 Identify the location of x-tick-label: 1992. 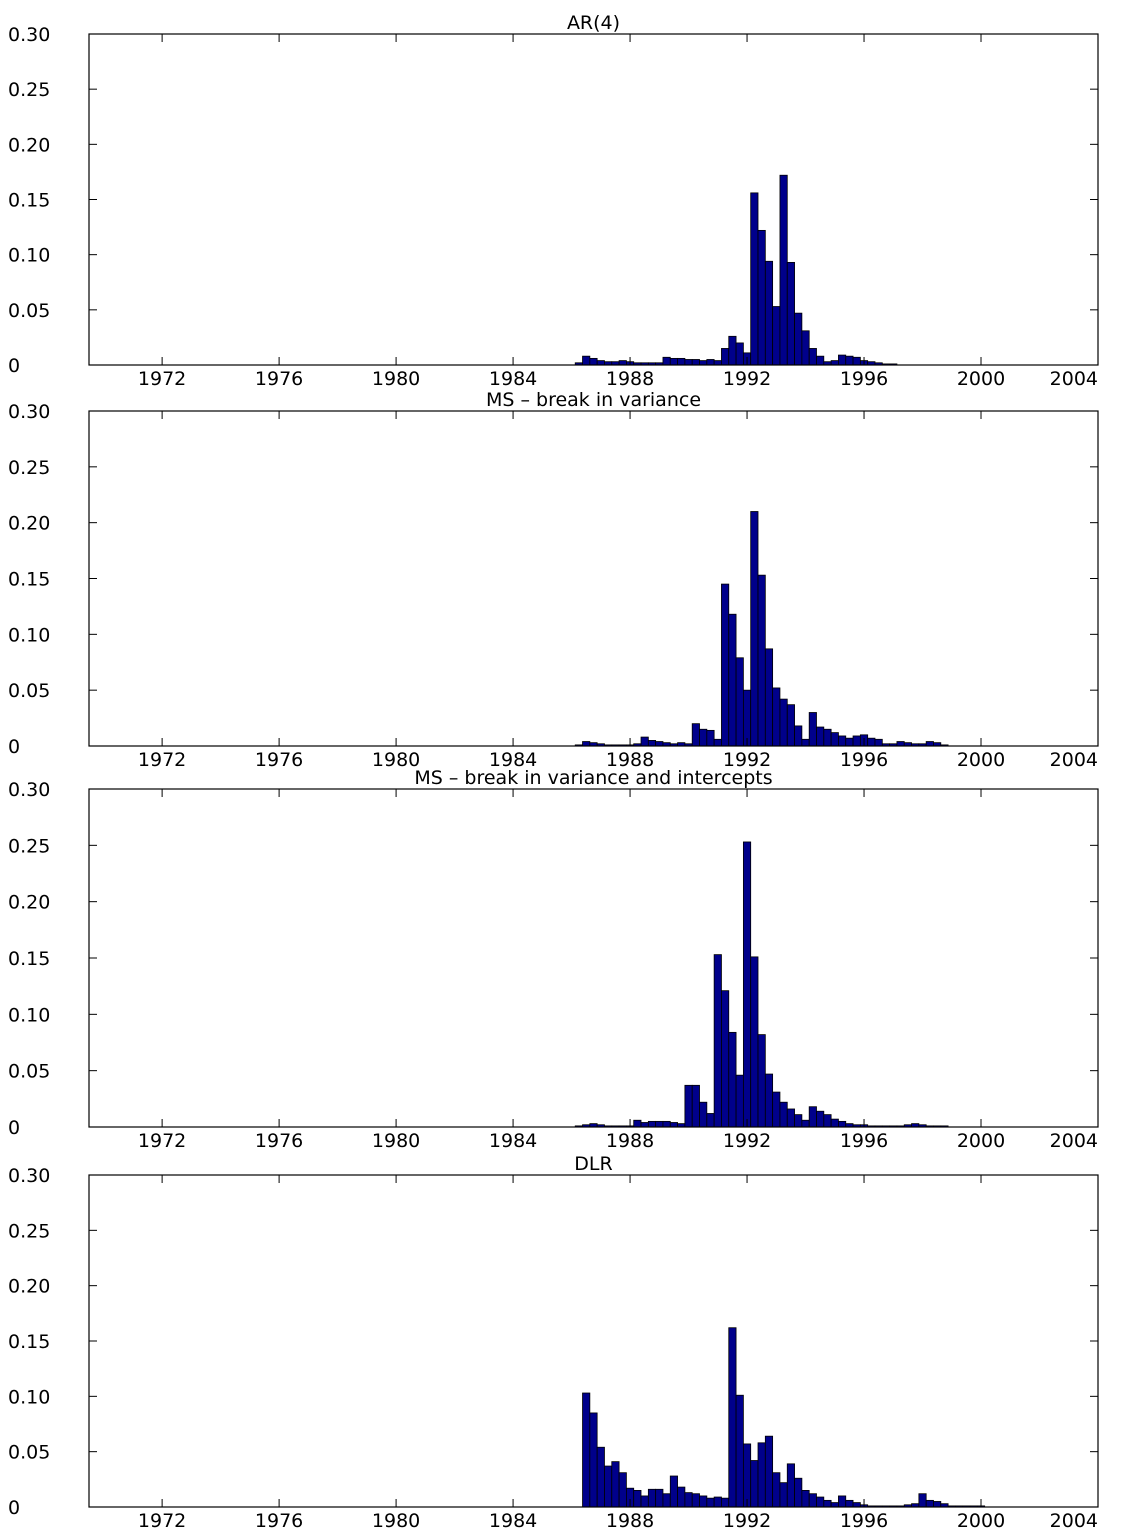
(747, 1519).